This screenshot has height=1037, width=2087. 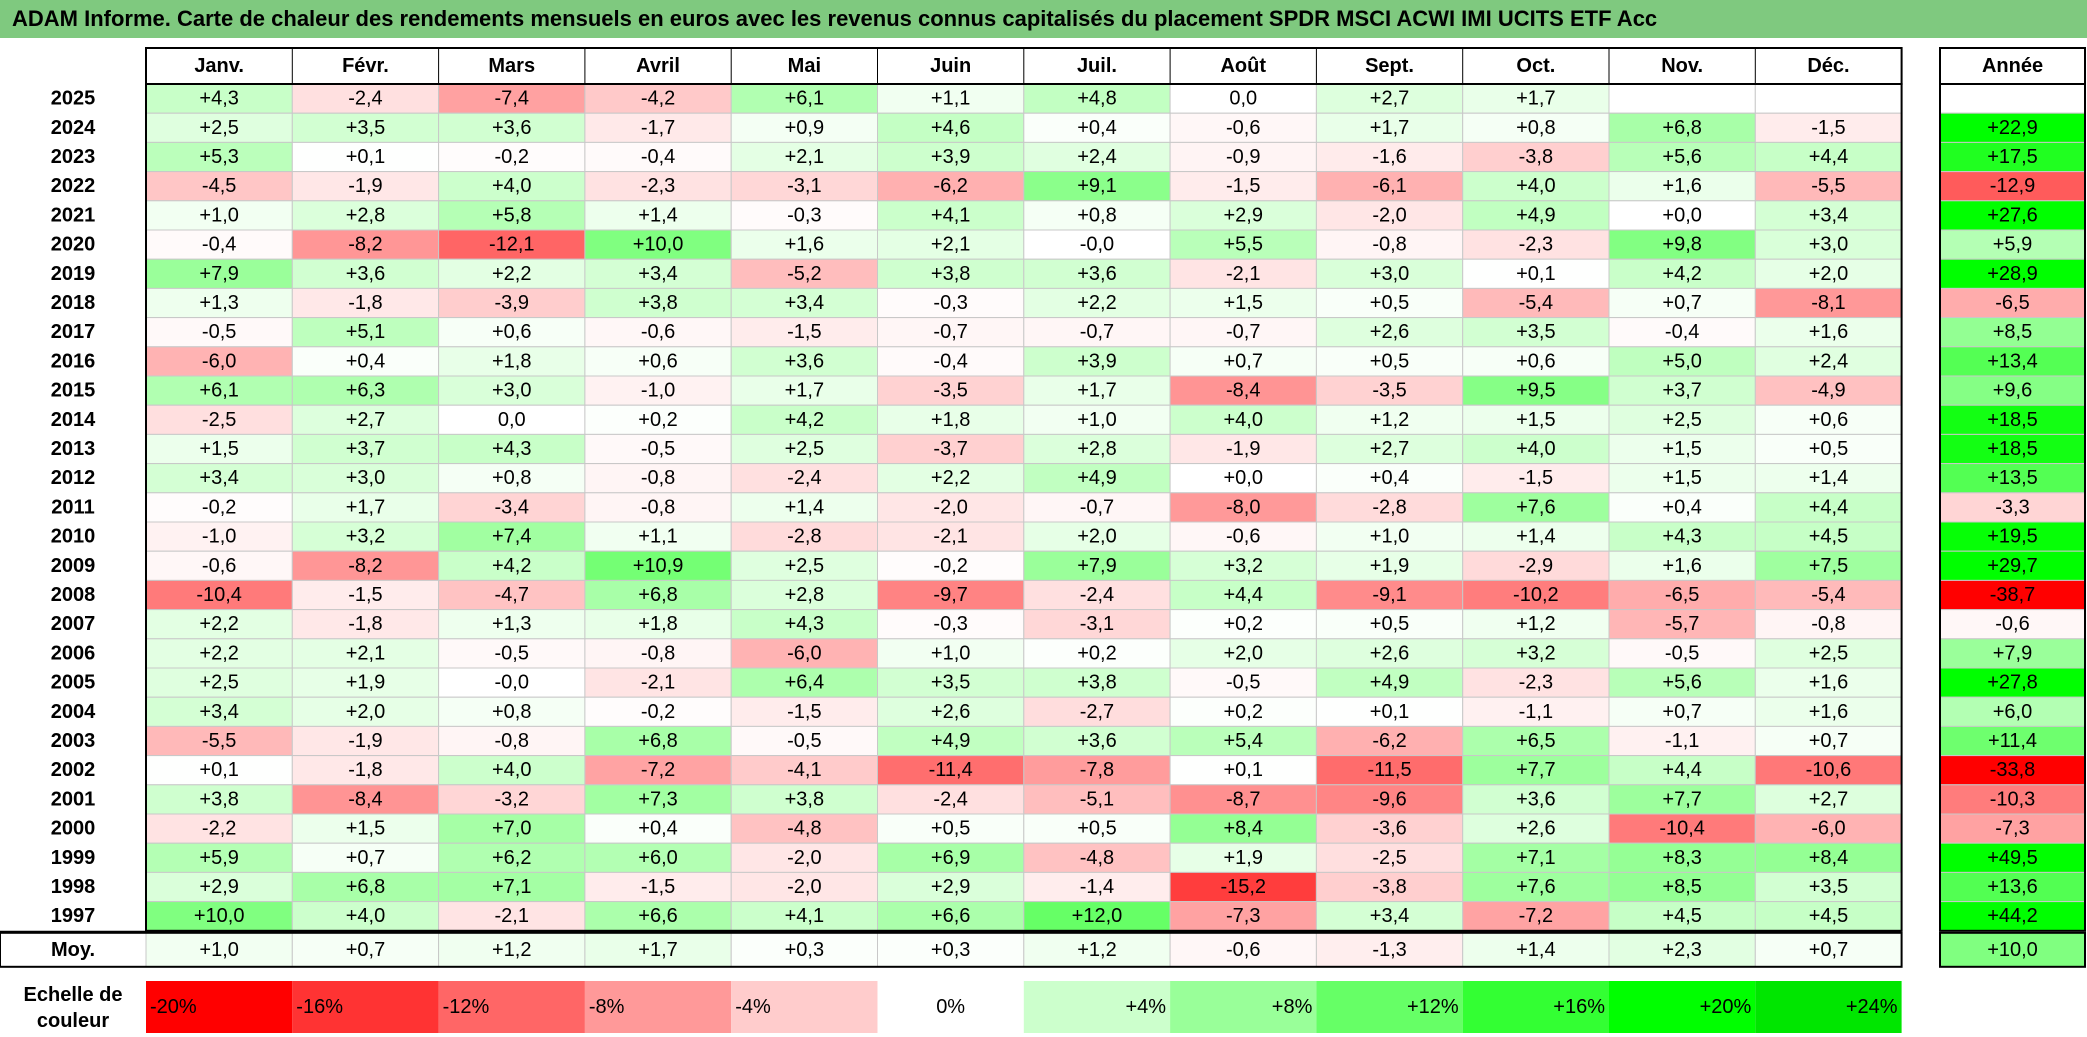 I want to click on cell-value: -5,4, so click(x=1536, y=303).